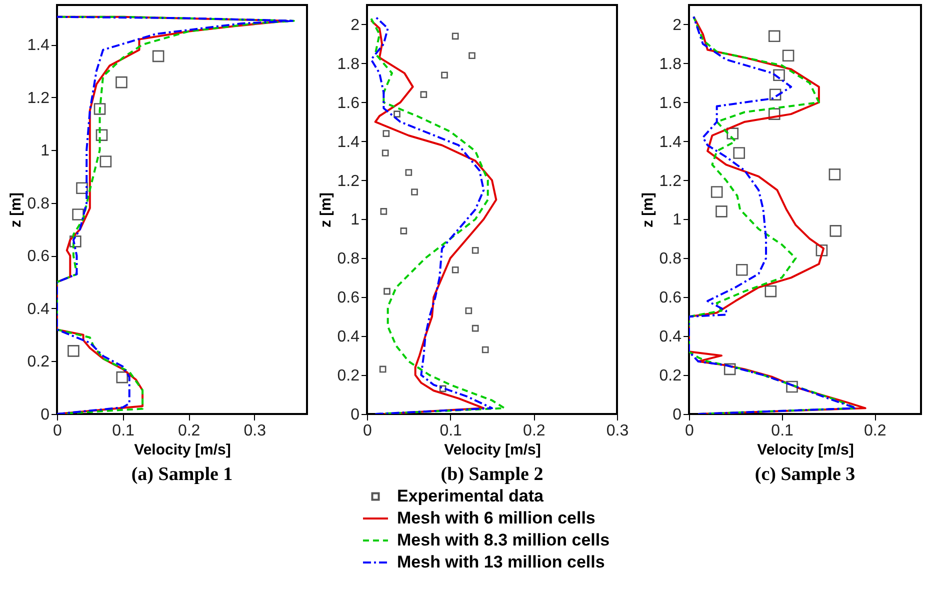 Image resolution: width=933 pixels, height=597 pixels. Describe the element at coordinates (470, 496) in the screenshot. I see `legend-label: Experimental data` at that location.